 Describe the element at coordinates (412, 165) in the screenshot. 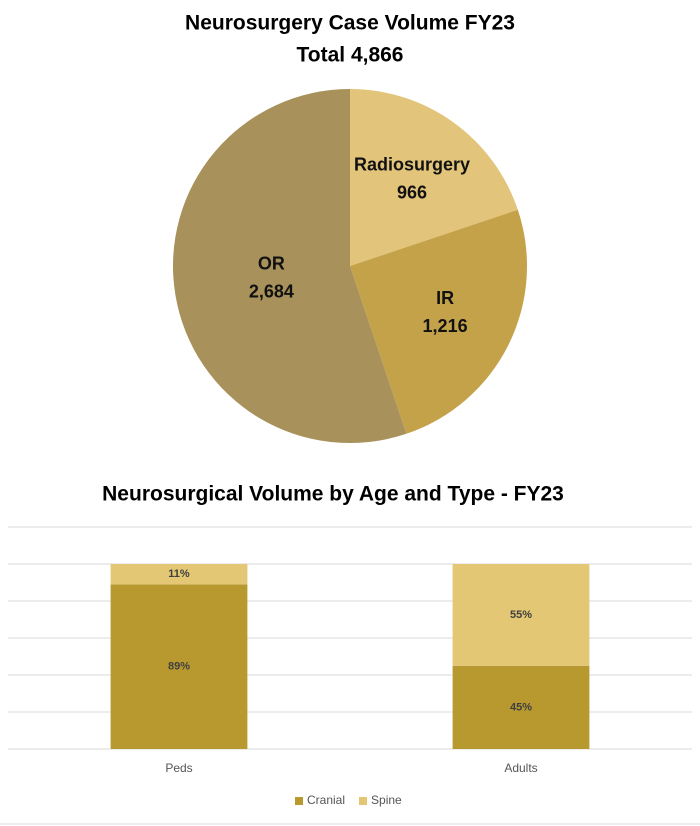

I see `slice-label: Radiosurgery` at that location.